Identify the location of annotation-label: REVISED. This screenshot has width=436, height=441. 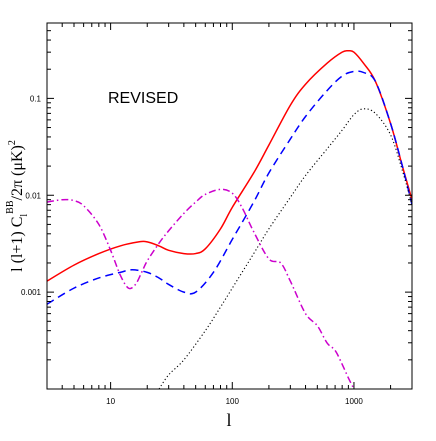
(143, 98).